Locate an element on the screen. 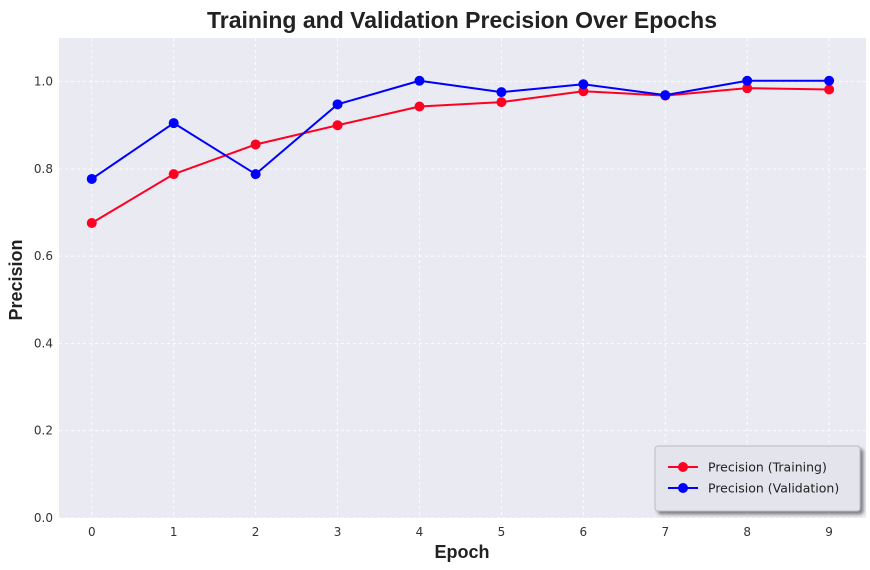 The height and width of the screenshot is (570, 870). y-tick-label: 1.0 is located at coordinates (43, 82).